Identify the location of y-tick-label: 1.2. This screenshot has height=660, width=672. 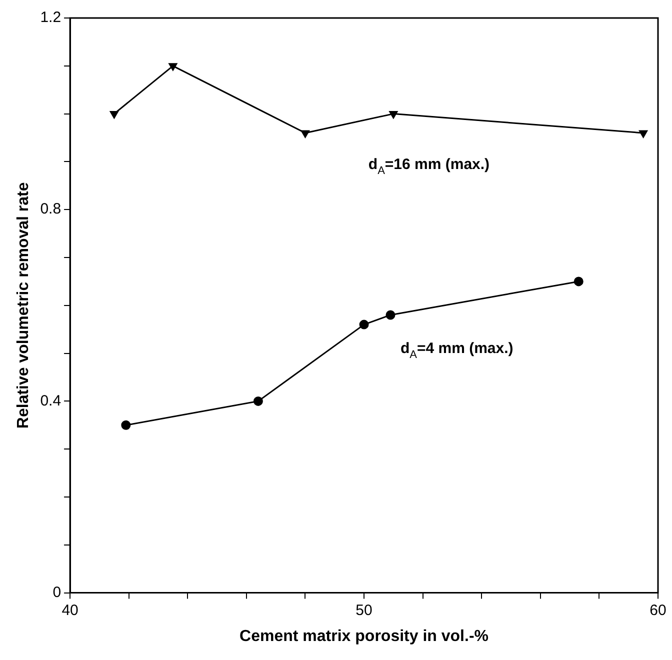
(51, 17).